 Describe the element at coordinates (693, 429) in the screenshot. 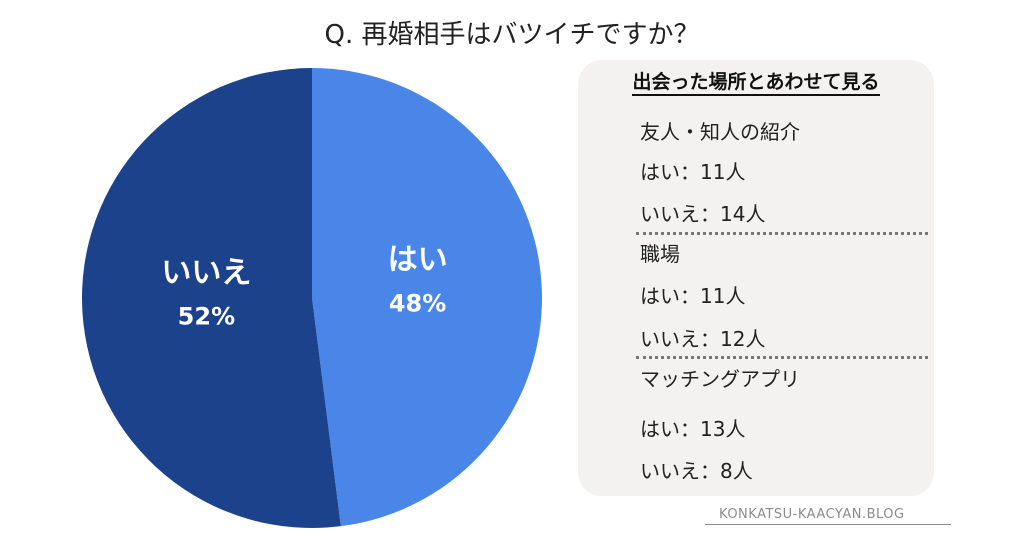

I see `group-yes-matching-app: はい：13人` at that location.